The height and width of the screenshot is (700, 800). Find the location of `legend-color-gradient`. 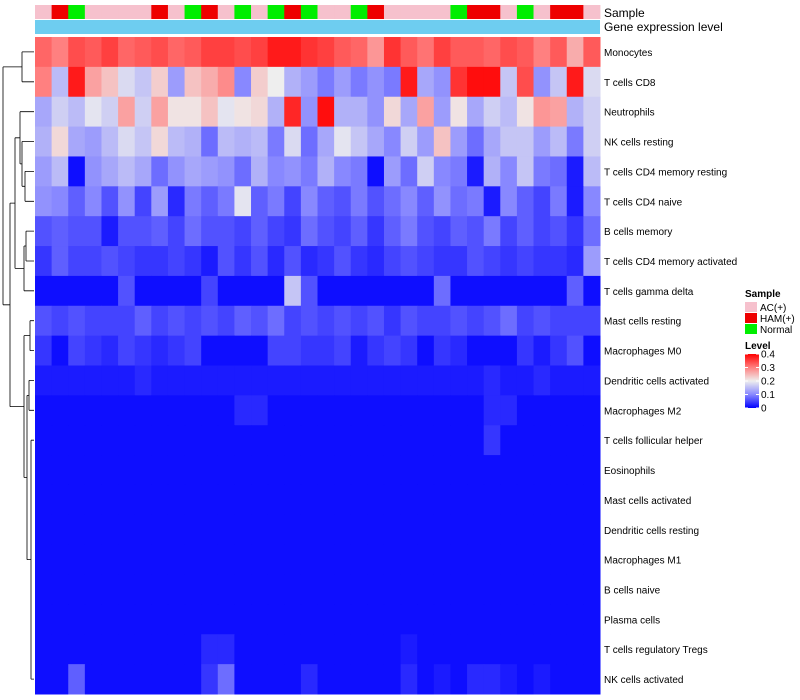

legend-color-gradient is located at coordinates (752, 381).